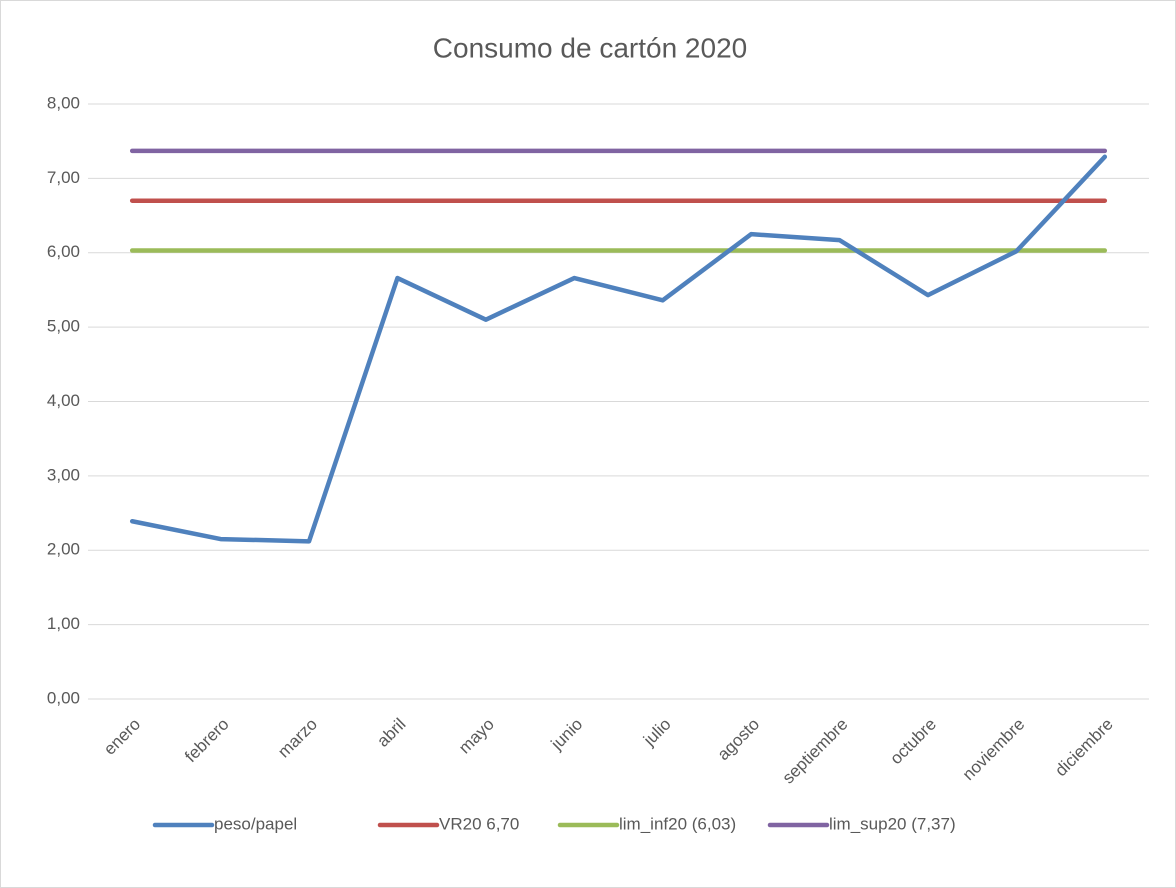 Image resolution: width=1176 pixels, height=888 pixels. I want to click on legend-label: lim_inf20 (6,03), so click(677, 823).